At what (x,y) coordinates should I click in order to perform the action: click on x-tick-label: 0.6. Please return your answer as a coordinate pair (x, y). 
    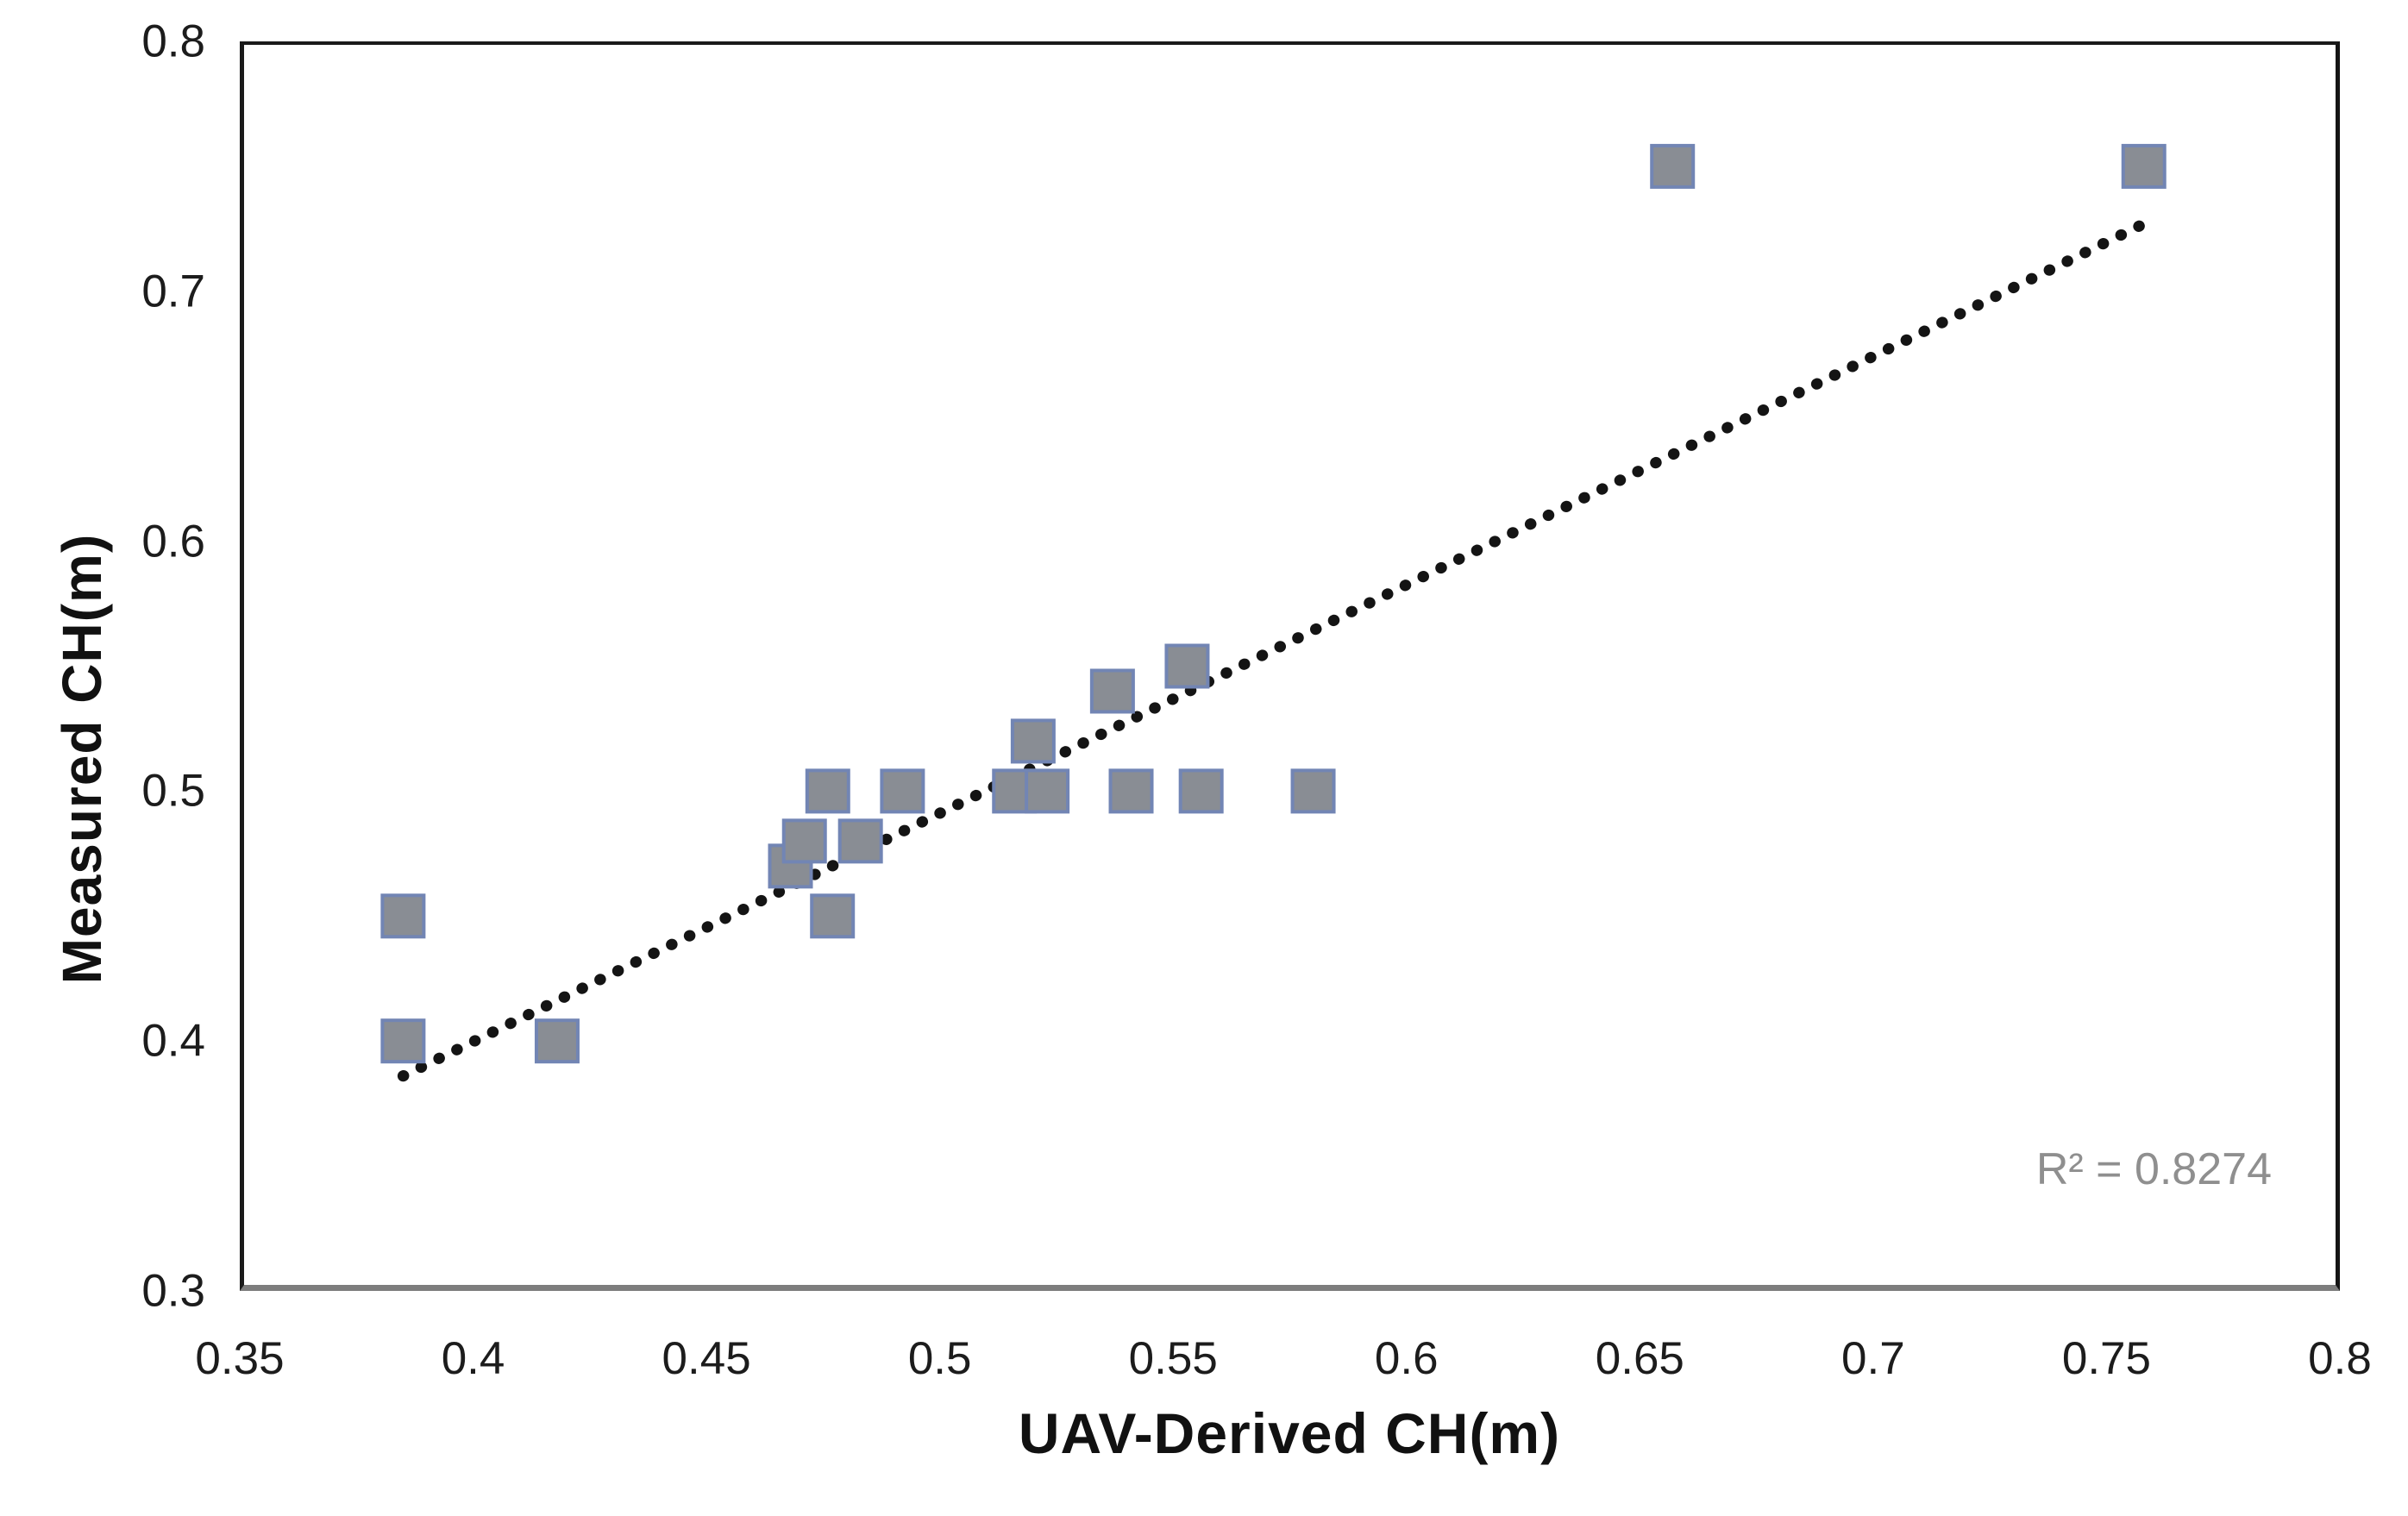
    Looking at the image, I should click on (1406, 1358).